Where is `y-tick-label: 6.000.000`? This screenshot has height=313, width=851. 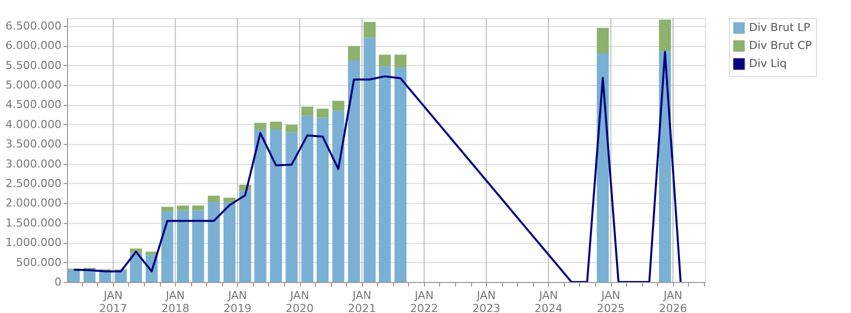
y-tick-label: 6.000.000 is located at coordinates (34, 45).